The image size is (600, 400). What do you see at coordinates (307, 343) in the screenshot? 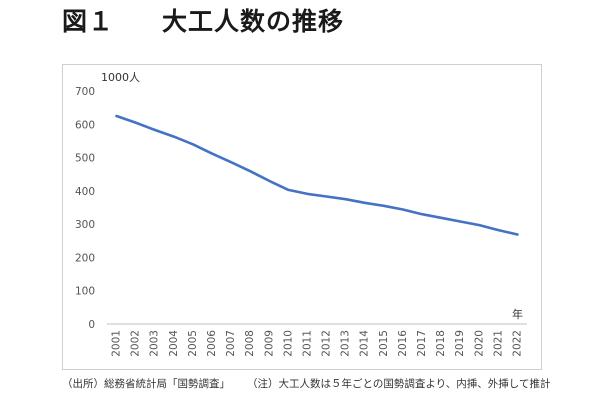
I see `x-tick-label: 2011` at bounding box center [307, 343].